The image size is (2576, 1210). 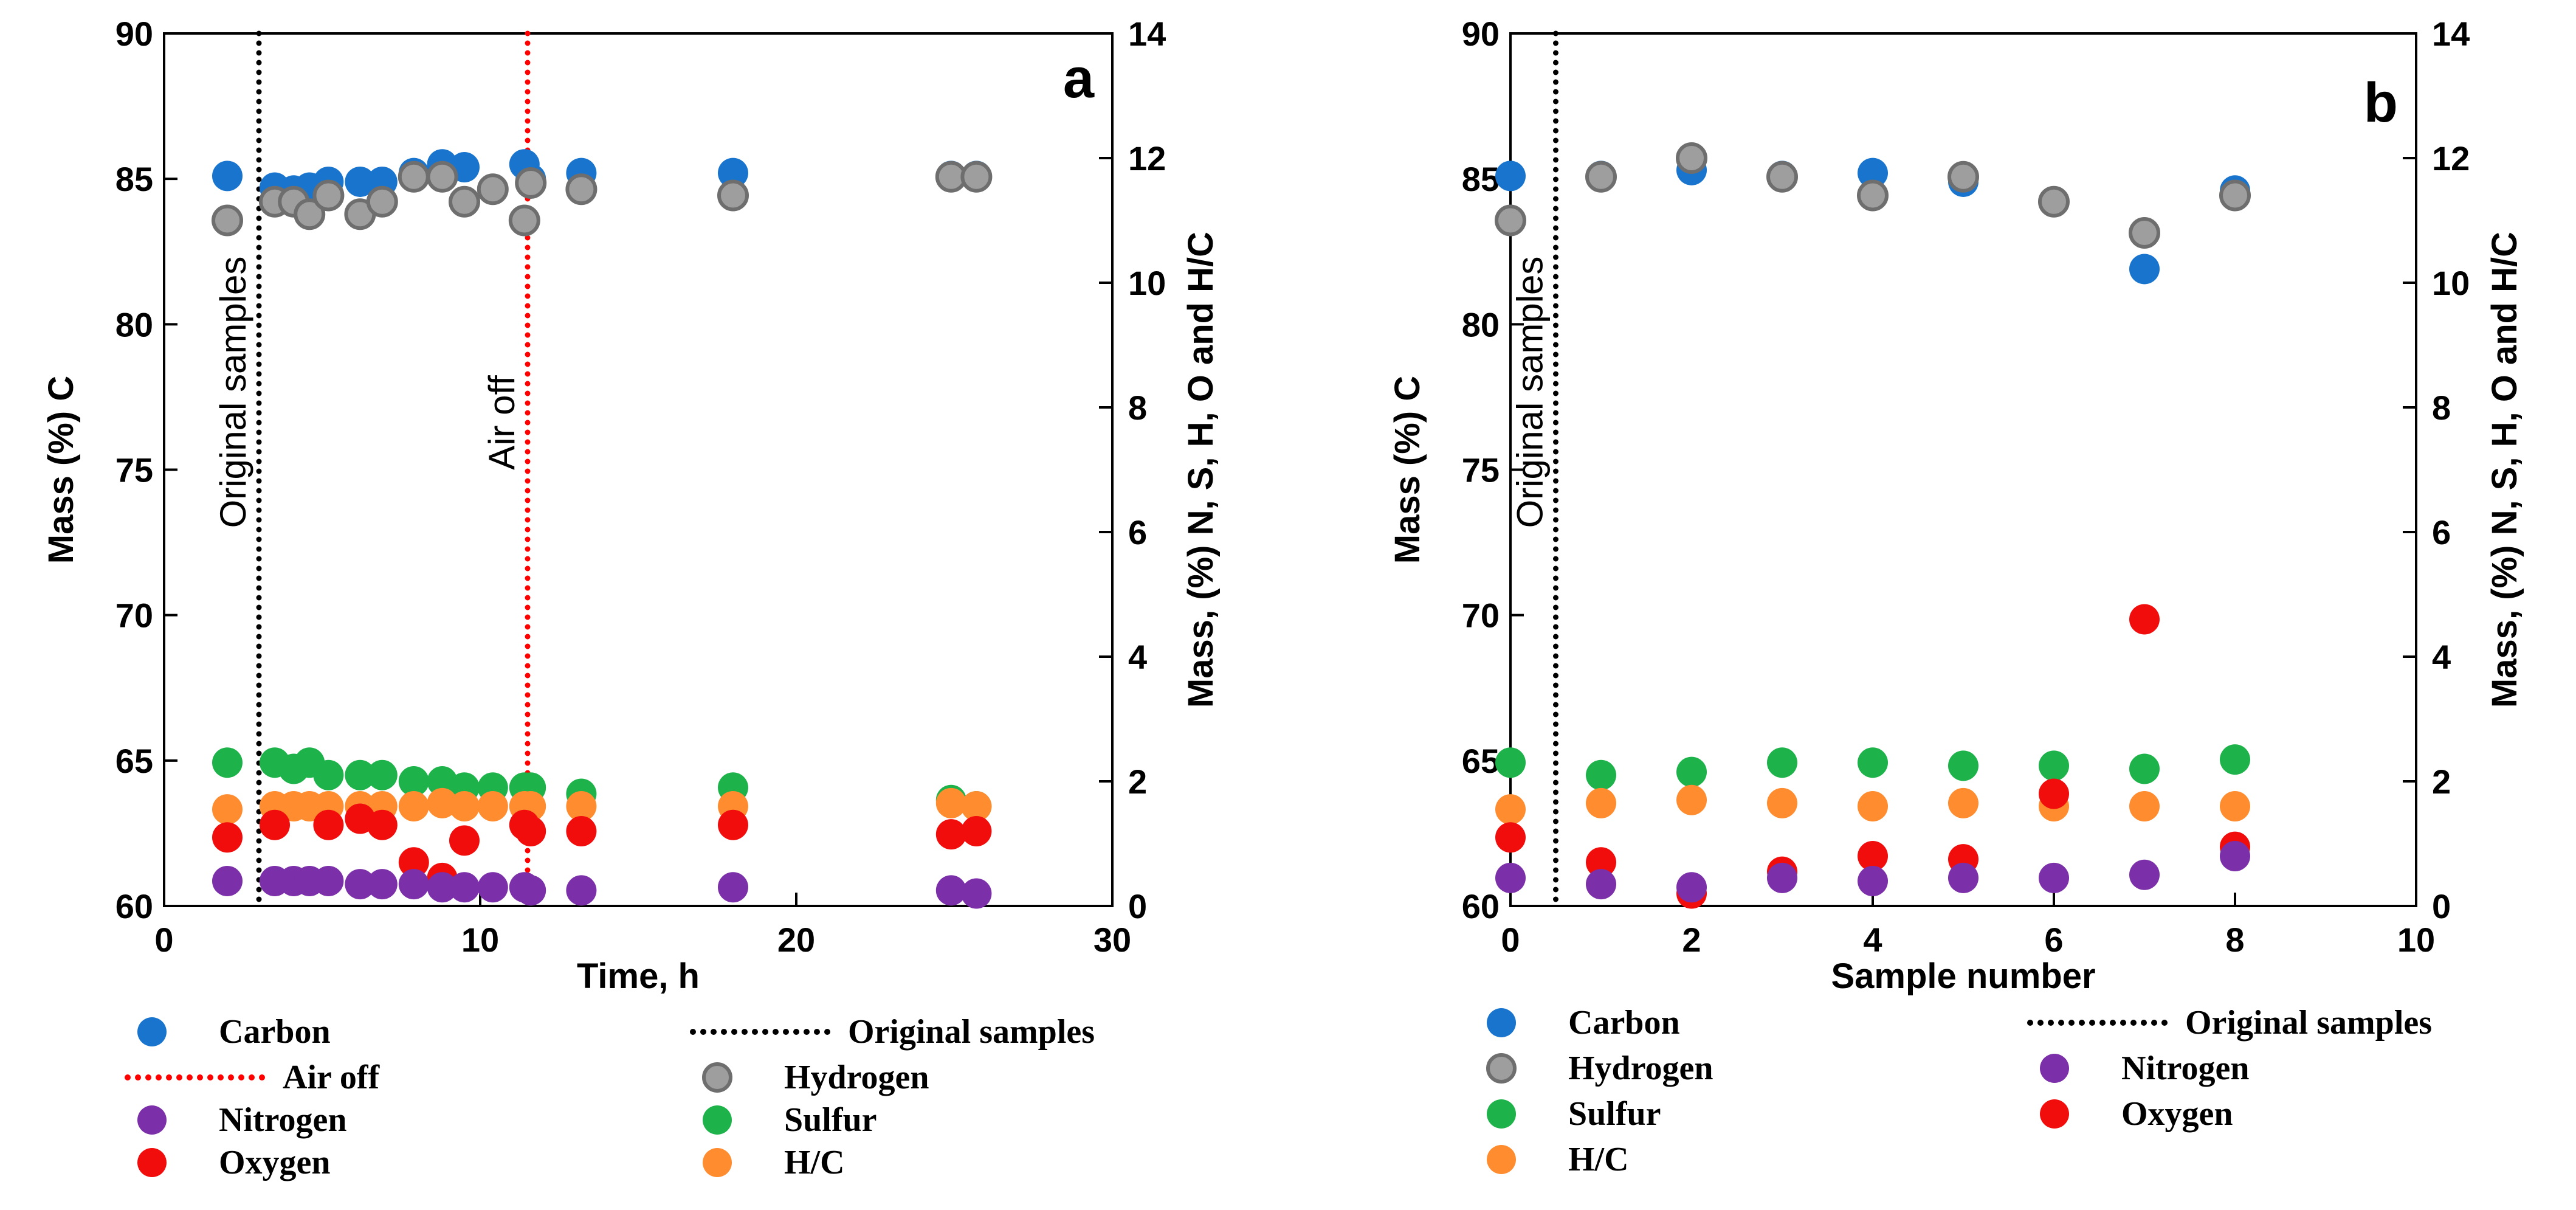 What do you see at coordinates (1112, 940) in the screenshot?
I see `x-tick-label: 30` at bounding box center [1112, 940].